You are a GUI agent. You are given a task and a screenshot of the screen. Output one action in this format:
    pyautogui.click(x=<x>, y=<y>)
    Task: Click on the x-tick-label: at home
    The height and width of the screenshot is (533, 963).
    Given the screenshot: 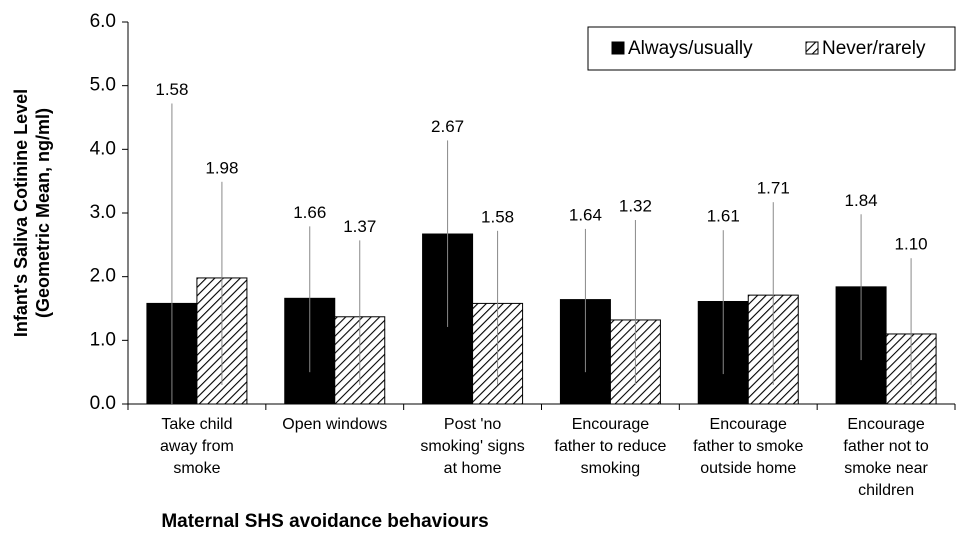 What is the action you would take?
    pyautogui.click(x=473, y=468)
    